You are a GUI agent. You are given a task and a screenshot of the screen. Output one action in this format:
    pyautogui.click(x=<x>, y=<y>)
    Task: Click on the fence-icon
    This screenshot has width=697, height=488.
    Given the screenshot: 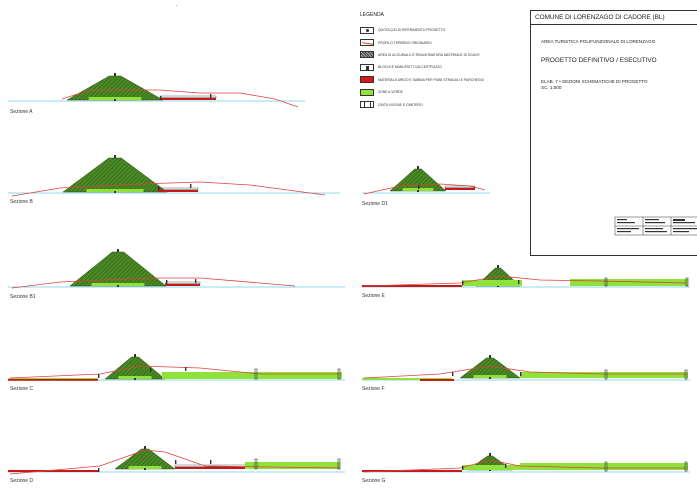 What is the action you would take?
    pyautogui.click(x=367, y=105)
    